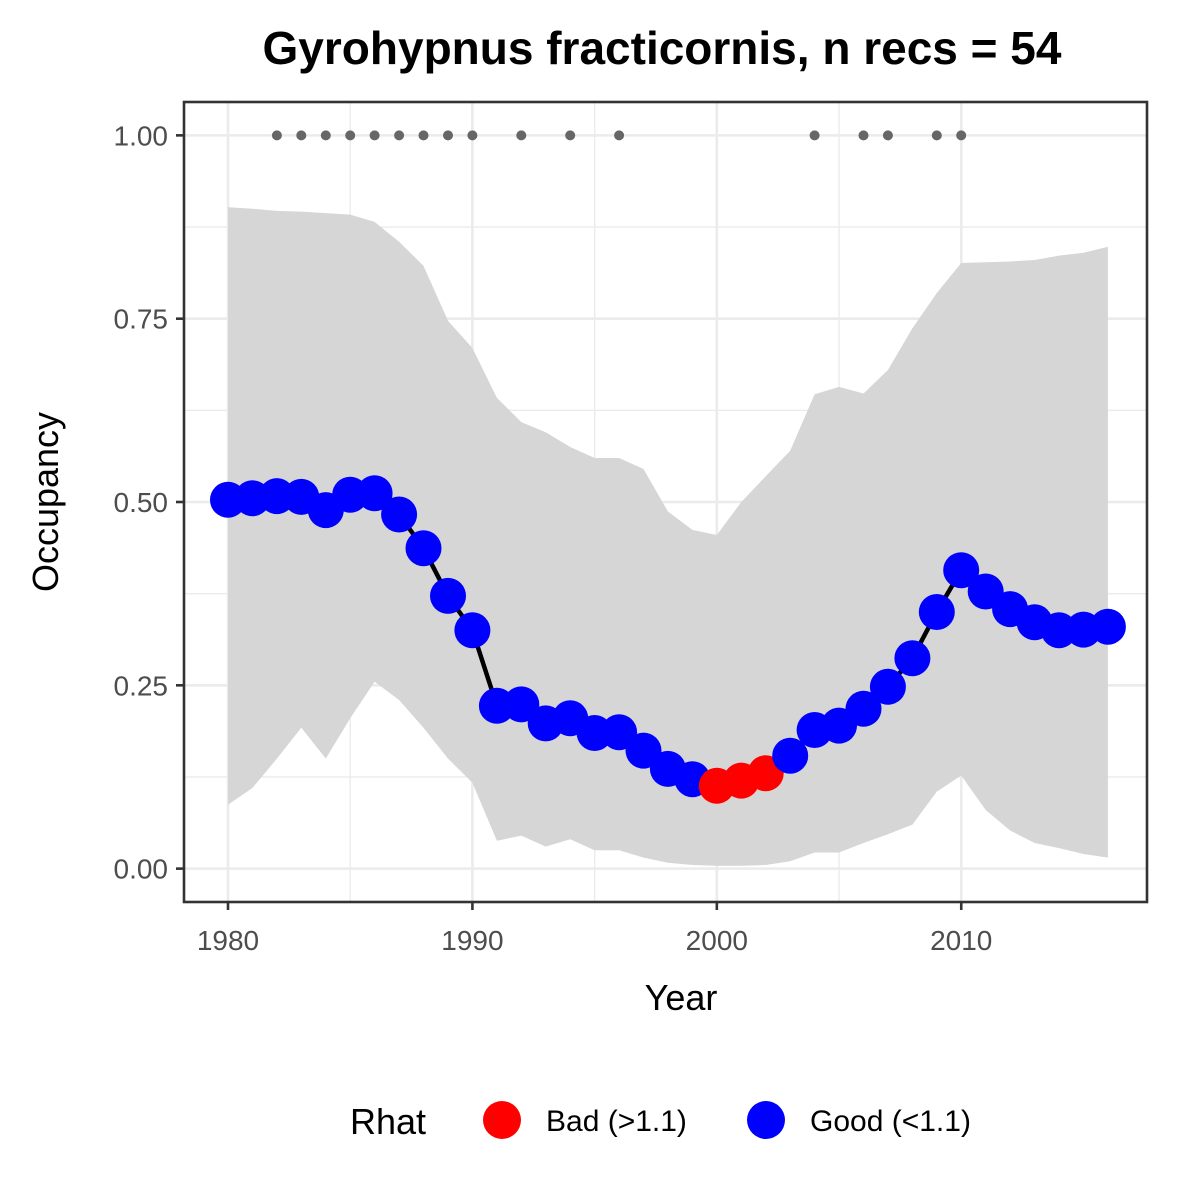  I want to click on record-dots, so click(619, 135).